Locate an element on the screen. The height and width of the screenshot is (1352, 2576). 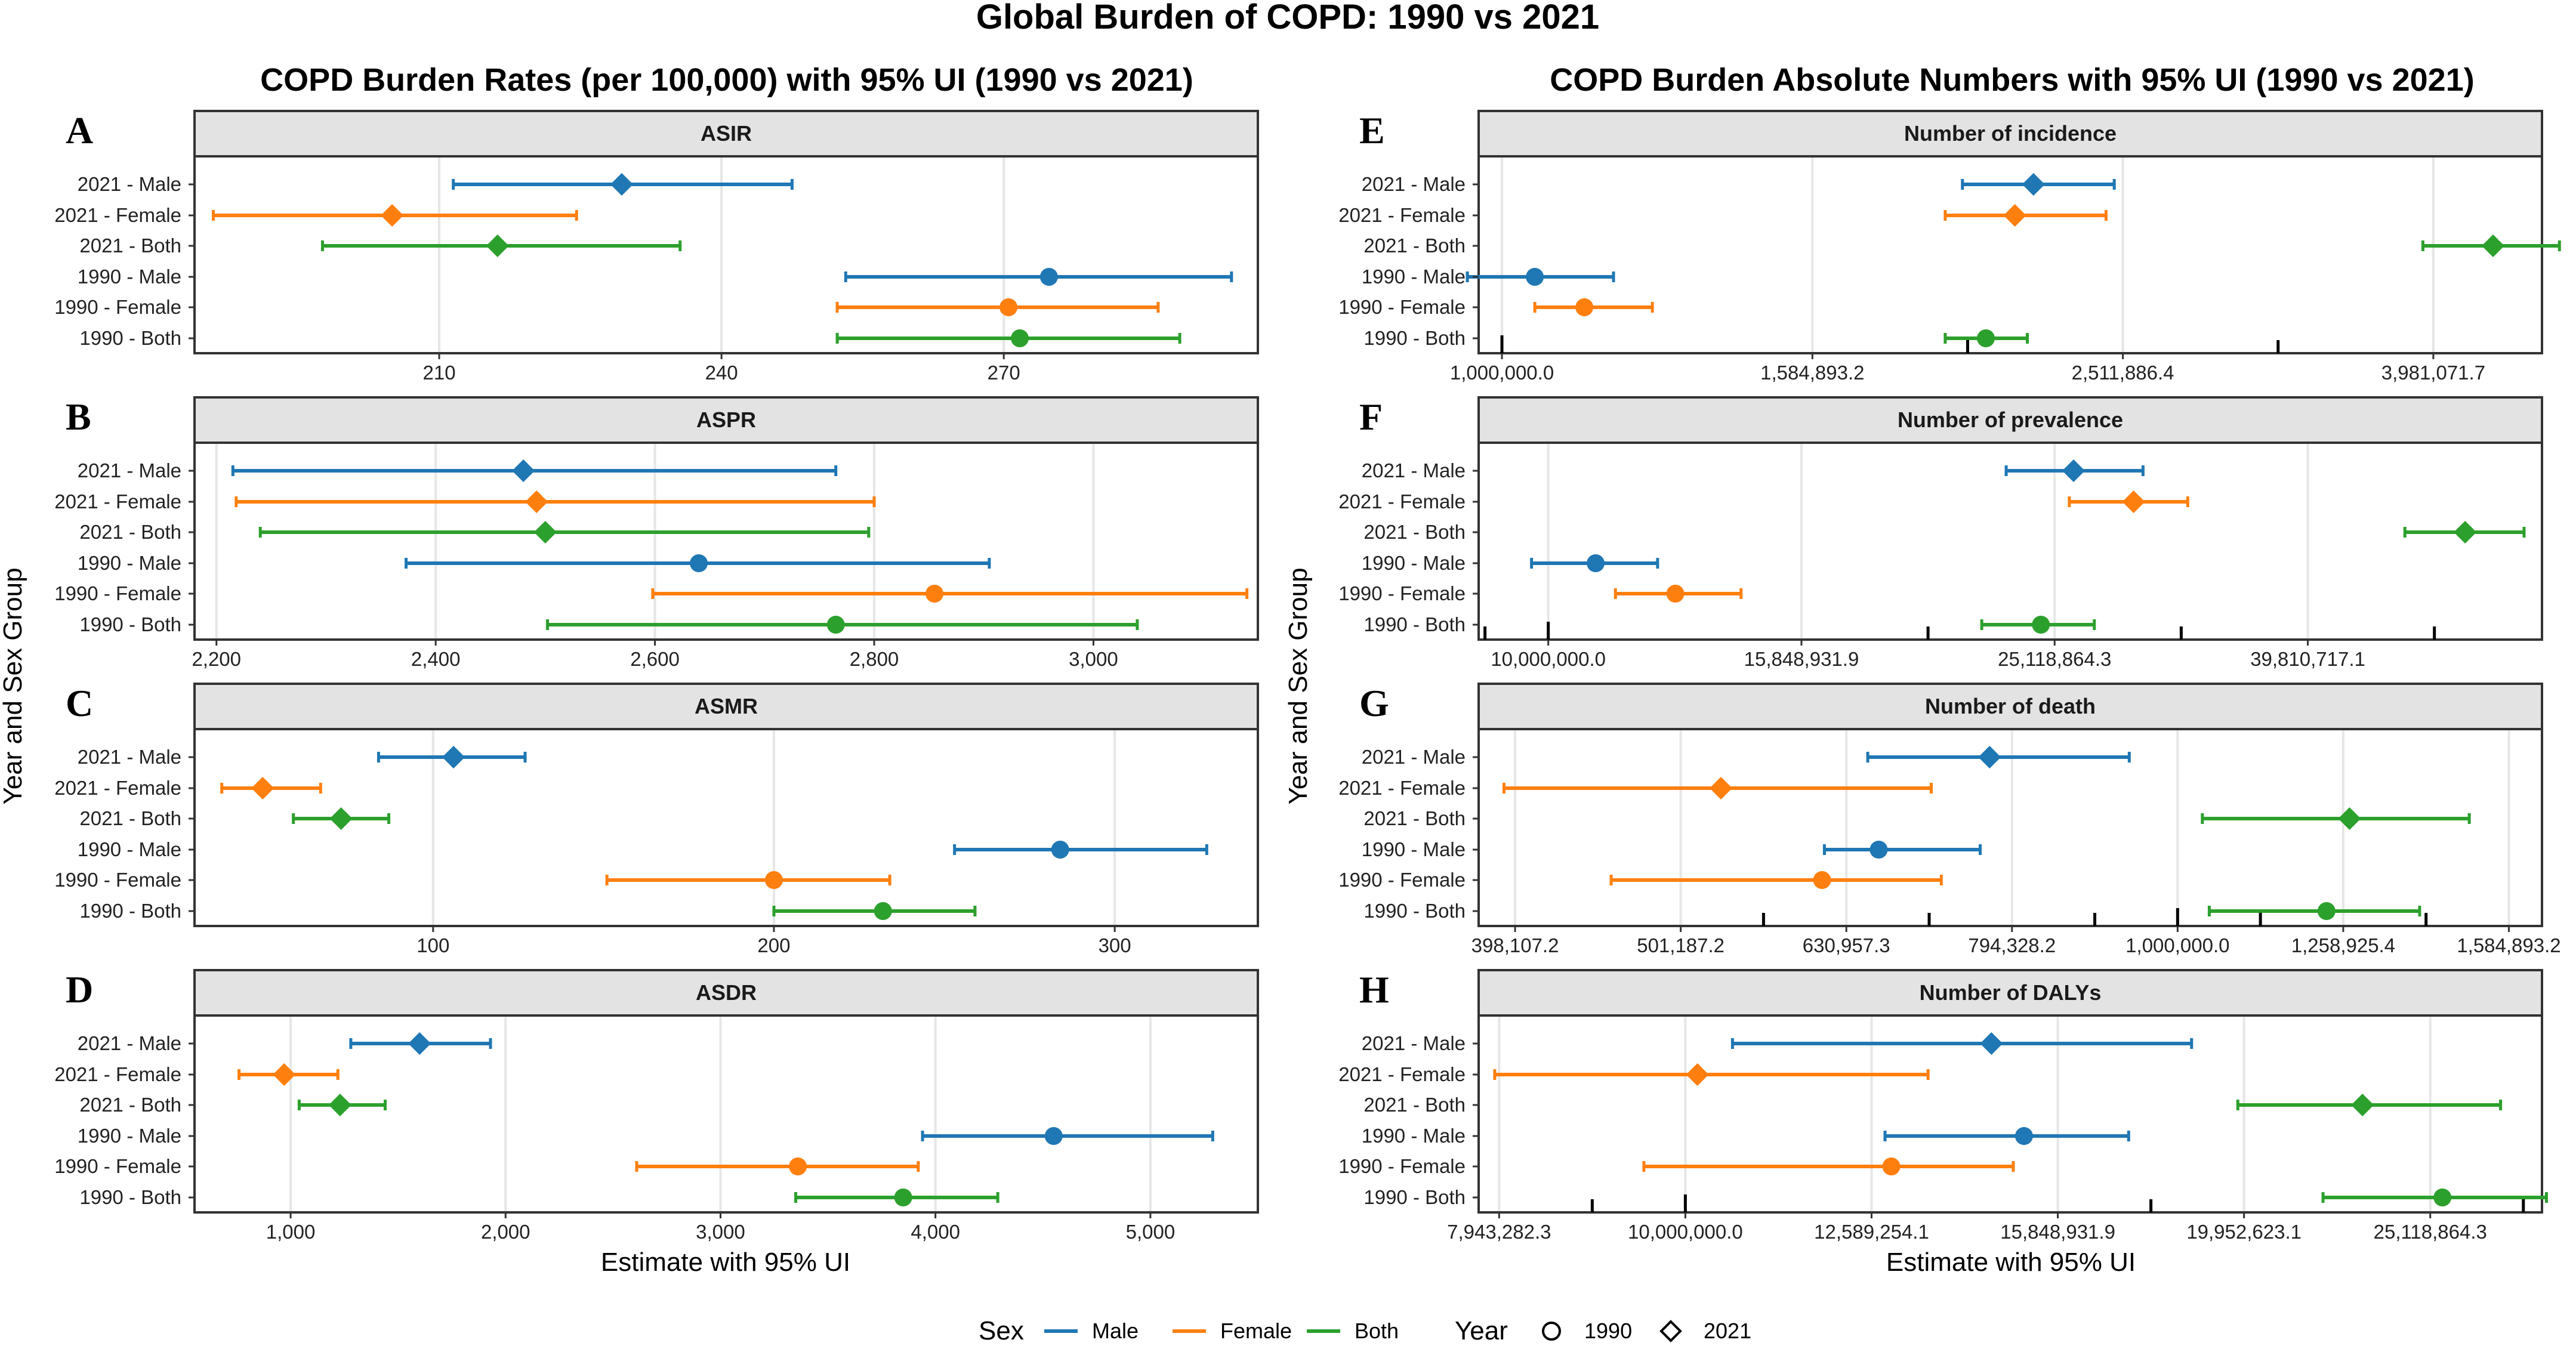
panel-strip-label: ASMR is located at coordinates (726, 706).